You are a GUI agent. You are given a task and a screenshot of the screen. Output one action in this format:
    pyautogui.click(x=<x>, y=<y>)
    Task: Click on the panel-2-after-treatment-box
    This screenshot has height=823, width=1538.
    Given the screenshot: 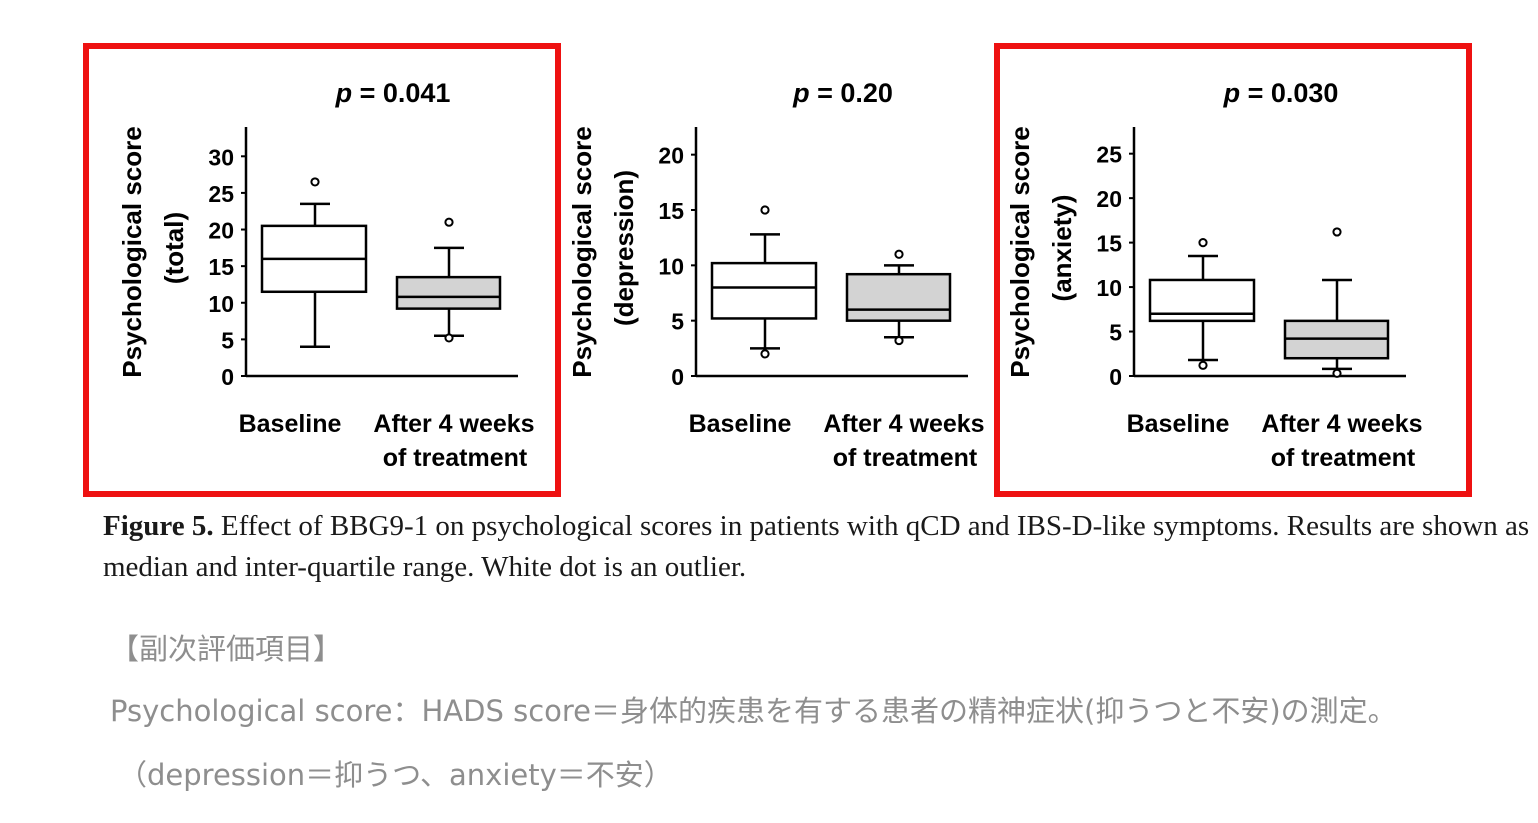 What is the action you would take?
    pyautogui.click(x=898, y=297)
    